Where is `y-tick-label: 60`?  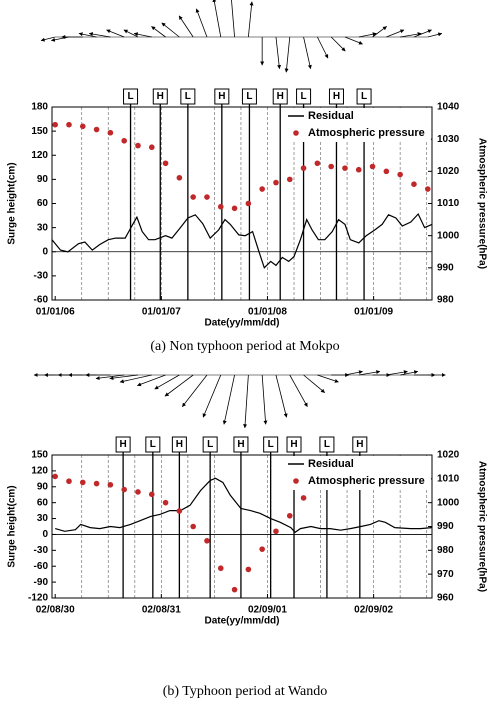
y-tick-label: 60 is located at coordinates (43, 502).